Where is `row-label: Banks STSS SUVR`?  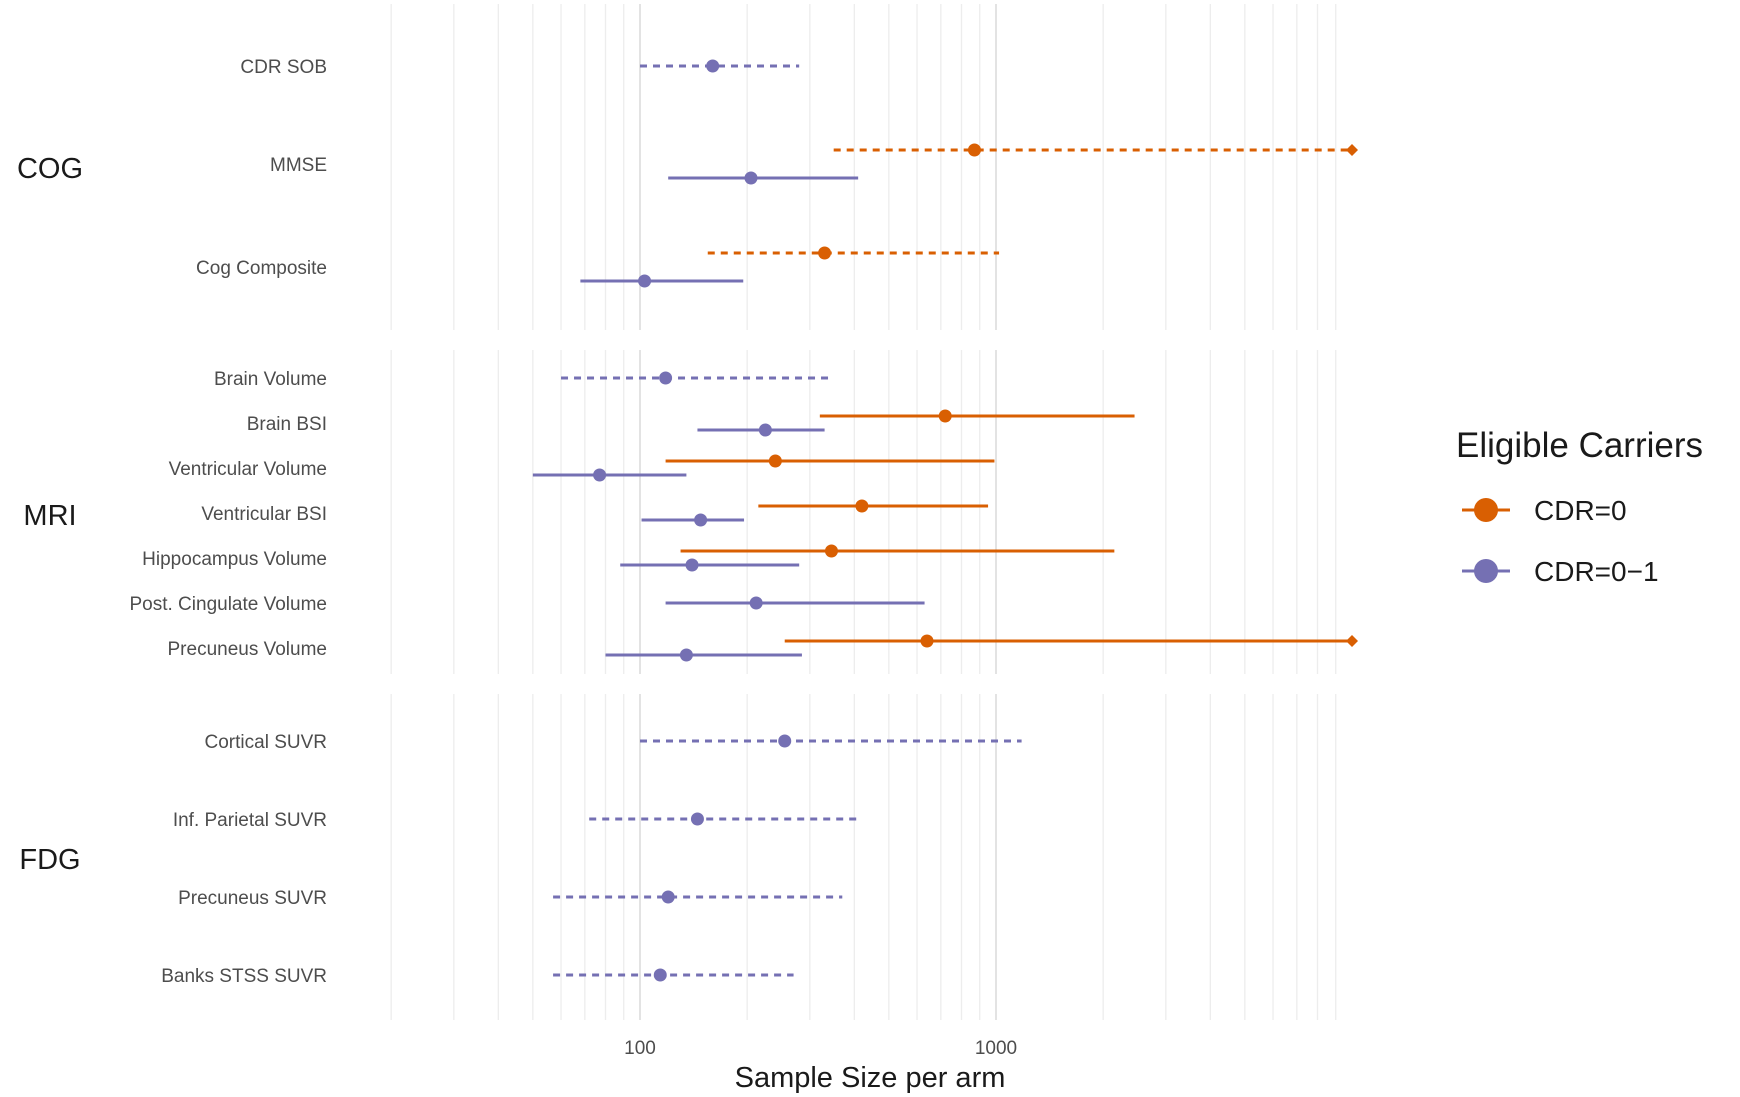
row-label: Banks STSS SUVR is located at coordinates (244, 976).